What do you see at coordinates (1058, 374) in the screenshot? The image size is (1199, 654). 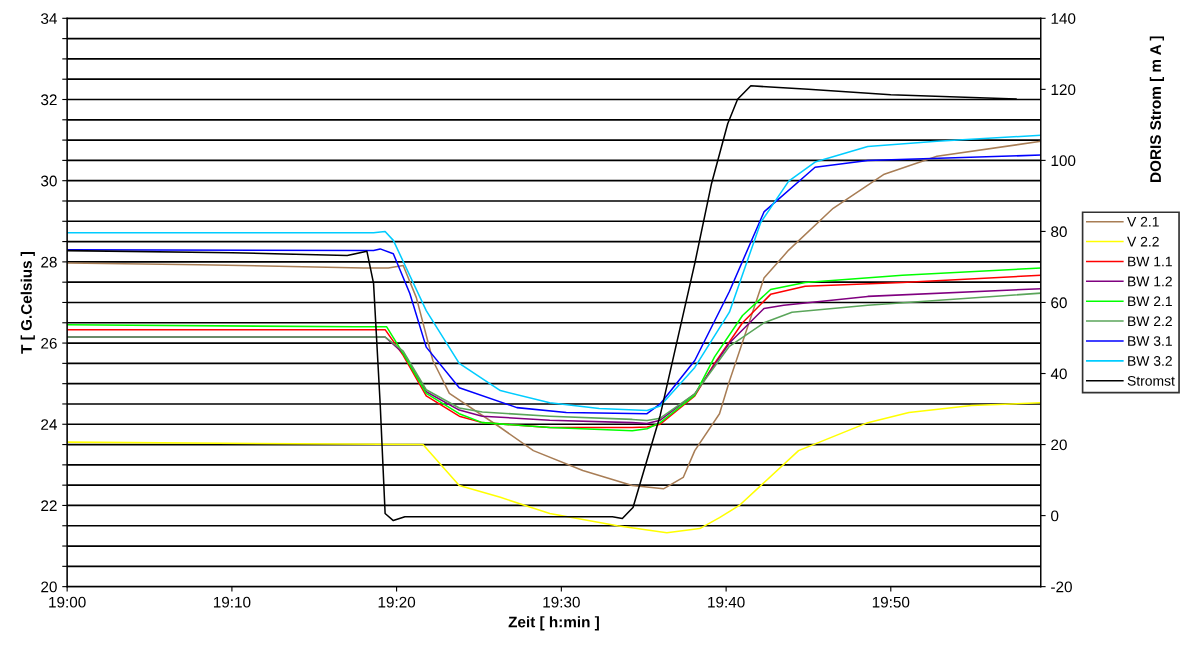 I see `y2-tick-label: 40` at bounding box center [1058, 374].